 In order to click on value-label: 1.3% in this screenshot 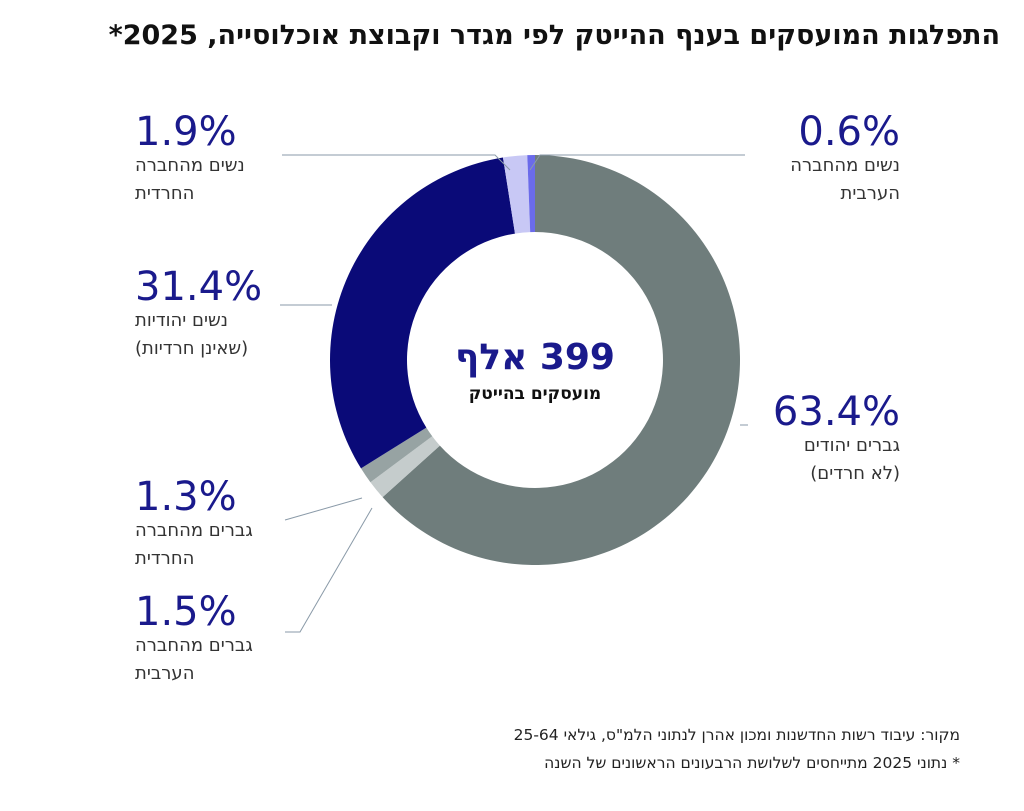, I will do `click(186, 497)`.